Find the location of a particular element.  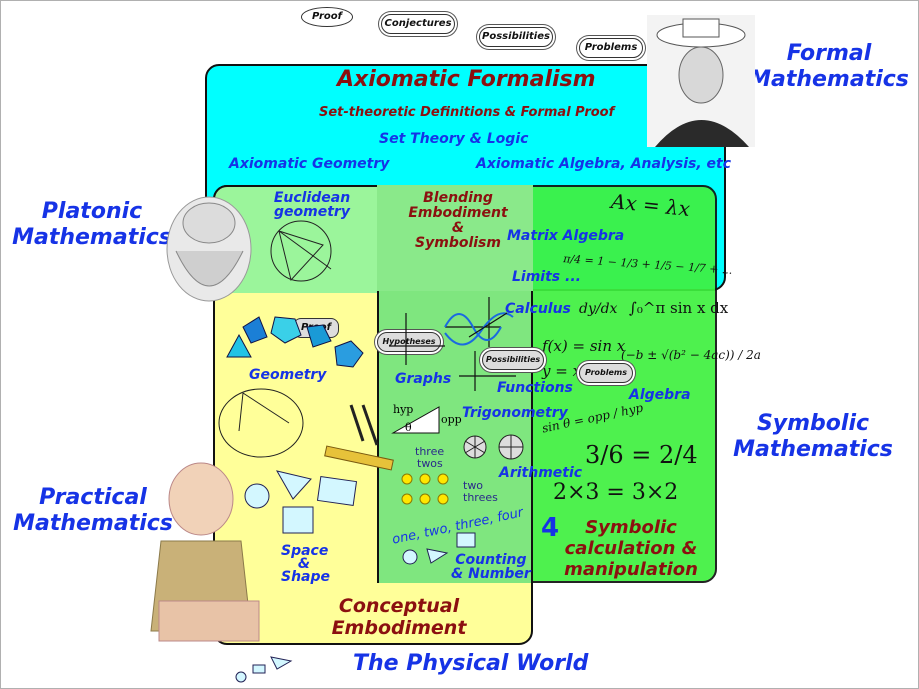

euclidean-geometry-label: Euclidean geometry is located at coordinates (312, 205).